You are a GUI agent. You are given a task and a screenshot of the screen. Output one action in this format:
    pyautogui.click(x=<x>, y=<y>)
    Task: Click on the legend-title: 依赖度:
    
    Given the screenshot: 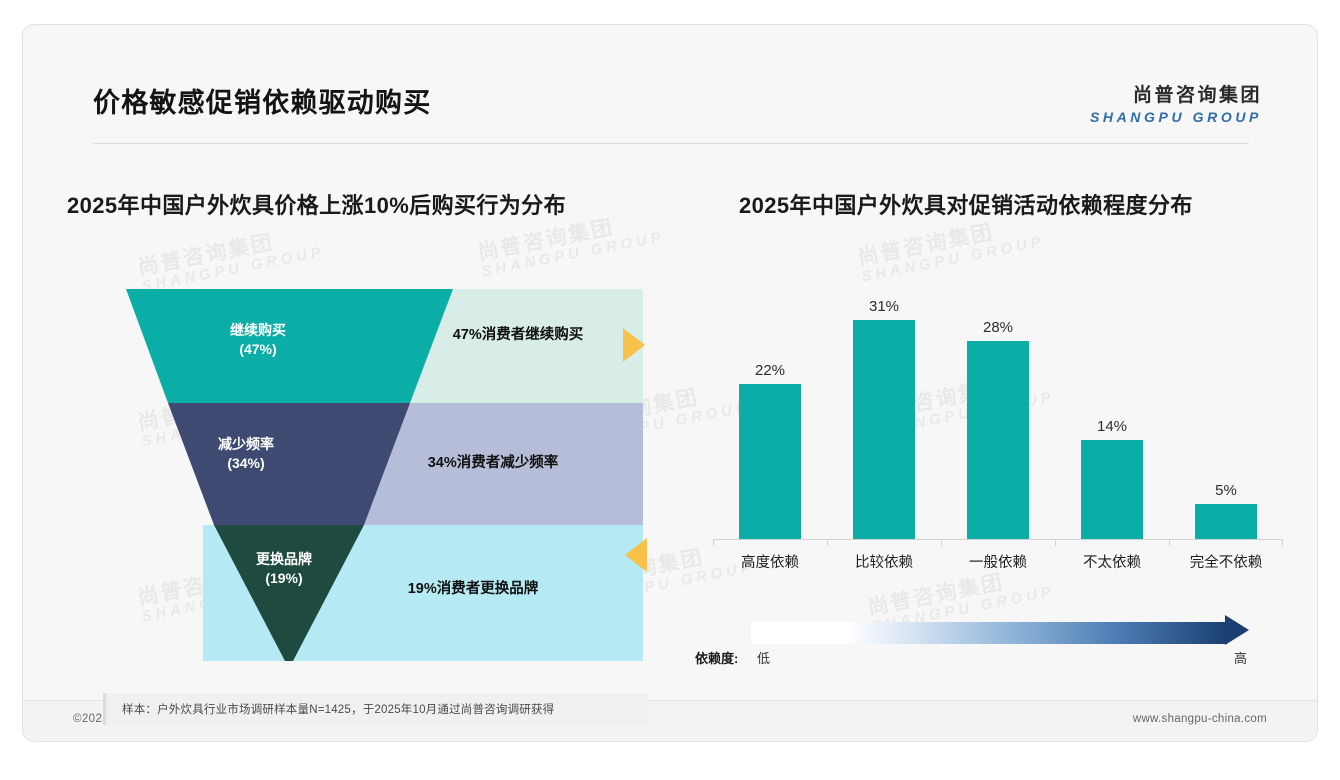 What is the action you would take?
    pyautogui.click(x=717, y=658)
    